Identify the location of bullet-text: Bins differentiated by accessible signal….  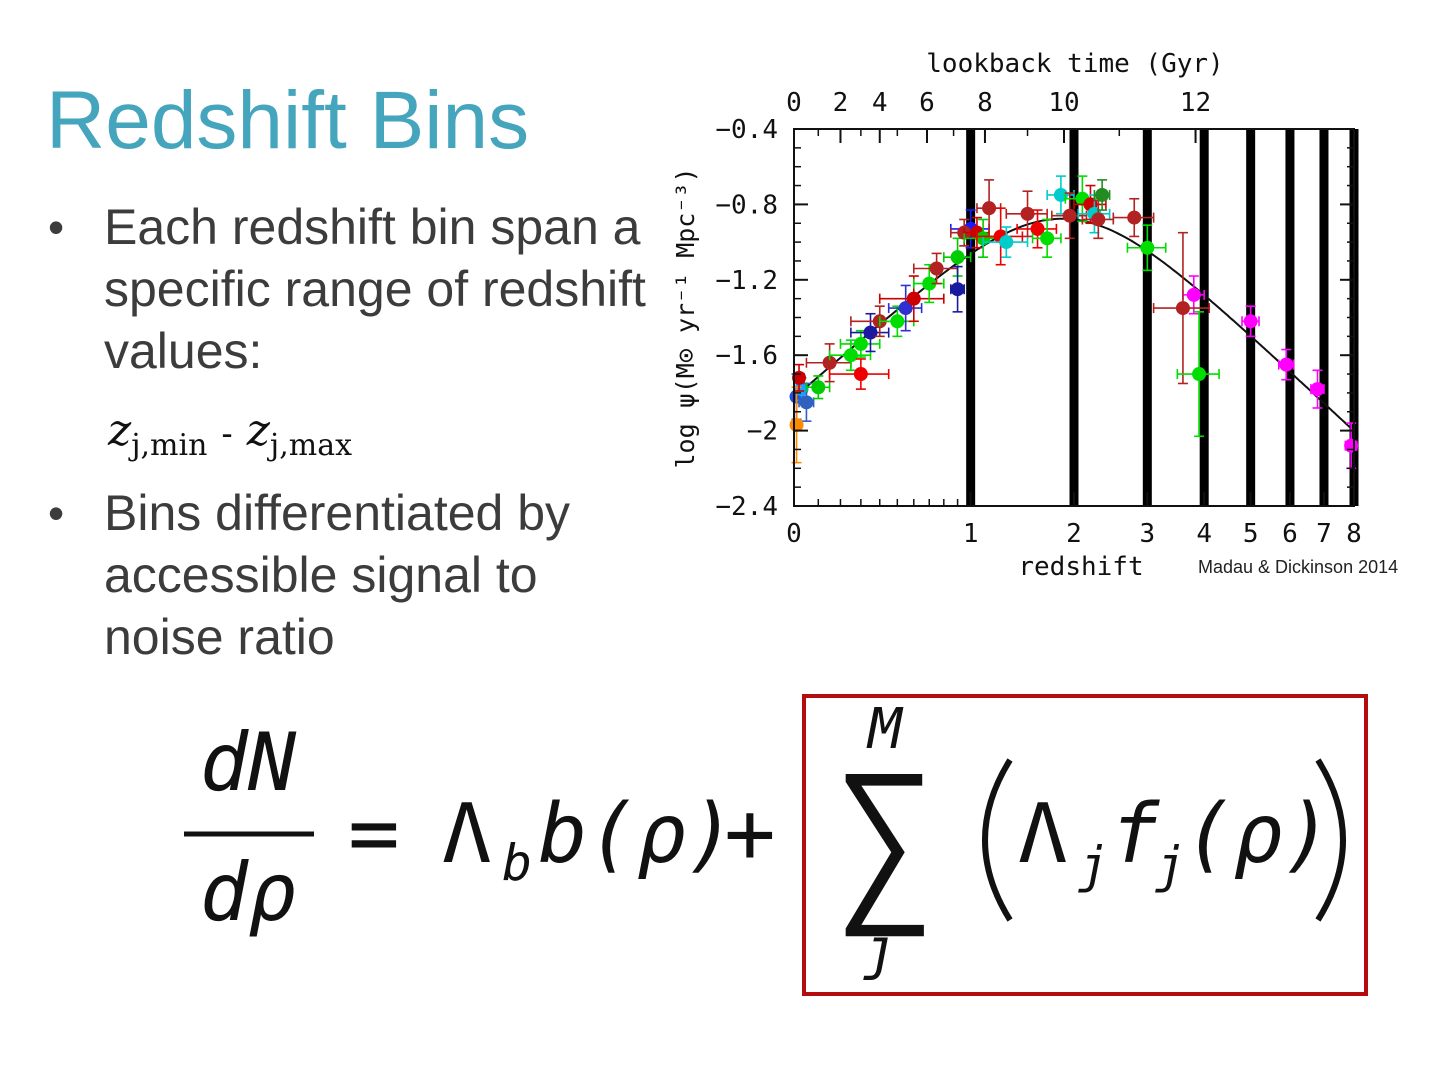
(337, 575).